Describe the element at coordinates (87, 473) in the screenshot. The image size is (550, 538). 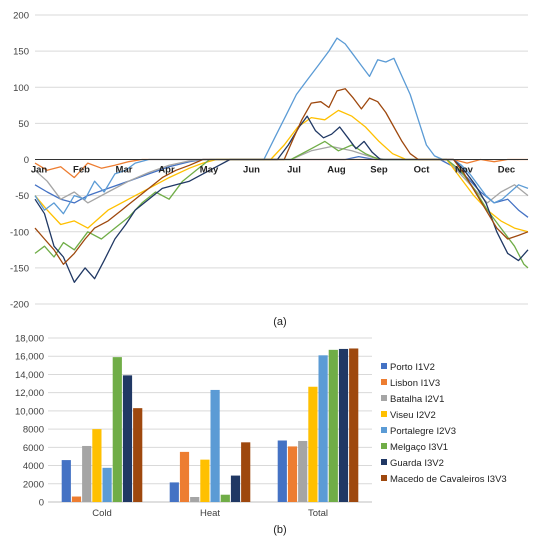
I see `bar-cold-batalha-i2v1` at that location.